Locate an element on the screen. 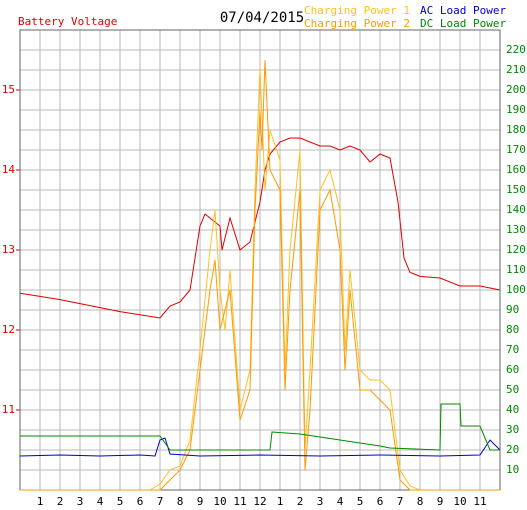 The height and width of the screenshot is (510, 527). y2-tick-label: 90 is located at coordinates (512, 309).